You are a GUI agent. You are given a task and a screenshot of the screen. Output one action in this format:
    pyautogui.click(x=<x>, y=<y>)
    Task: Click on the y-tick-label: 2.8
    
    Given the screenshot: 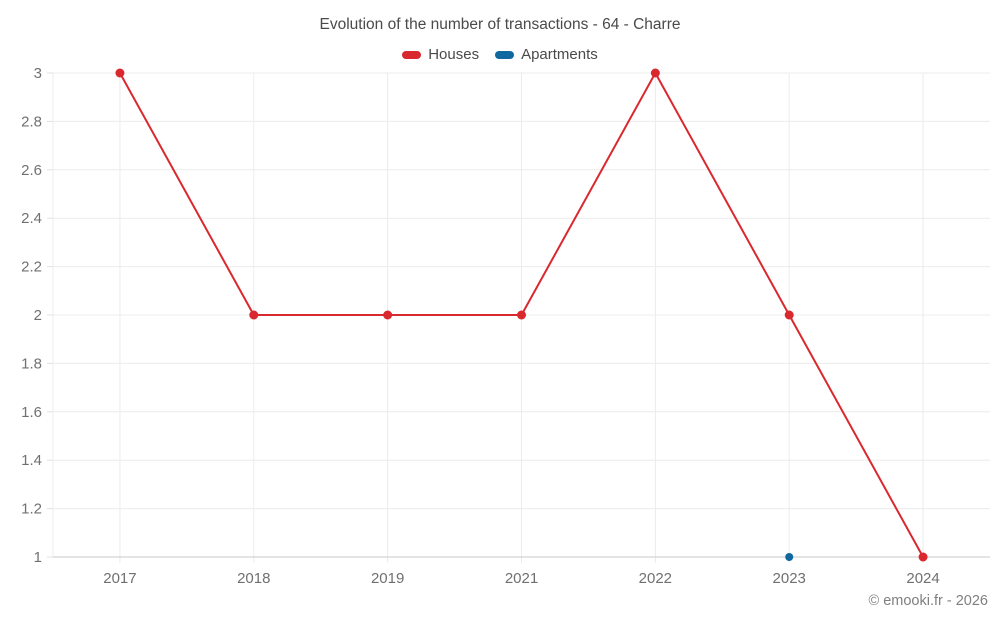 What is the action you would take?
    pyautogui.click(x=31, y=121)
    